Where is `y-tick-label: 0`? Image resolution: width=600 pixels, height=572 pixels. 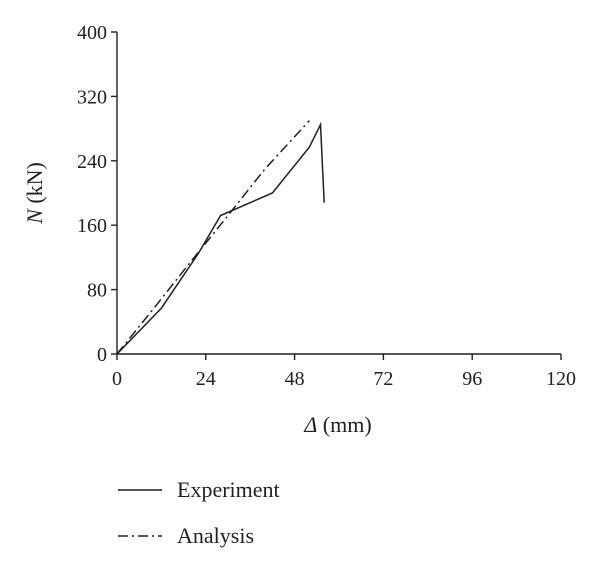 y-tick-label: 0 is located at coordinates (102, 355).